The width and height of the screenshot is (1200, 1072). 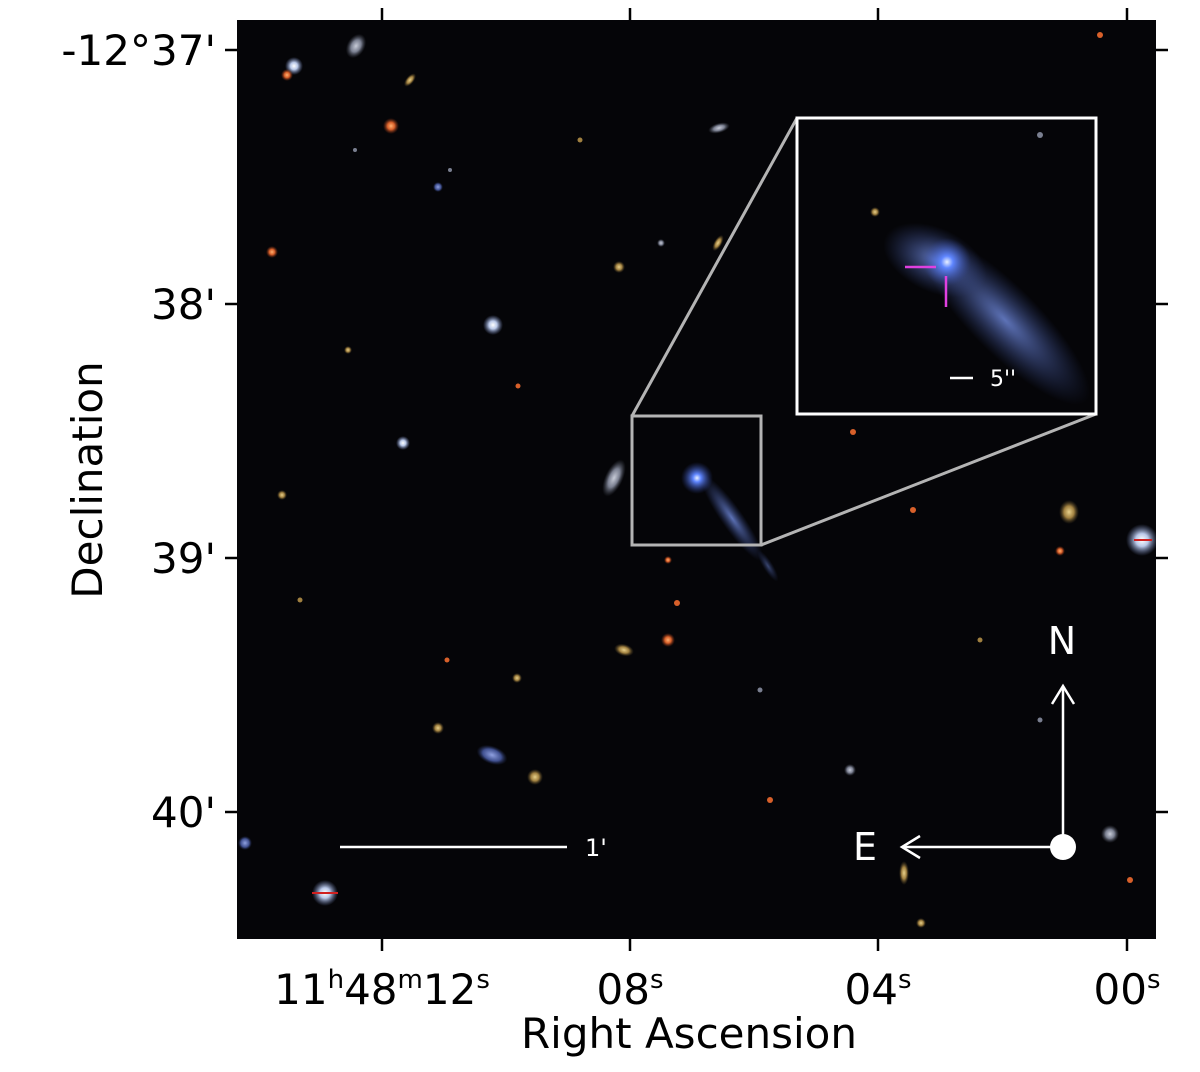 What do you see at coordinates (1062, 641) in the screenshot?
I see `compass-north-label: N` at bounding box center [1062, 641].